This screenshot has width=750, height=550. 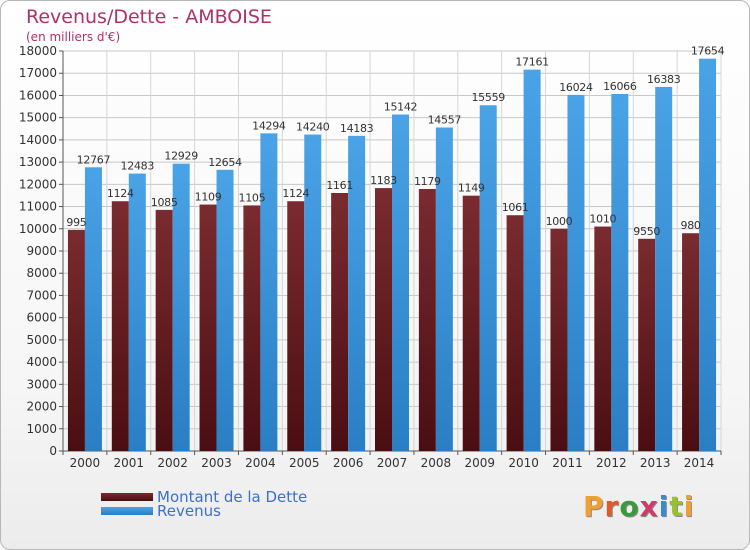 I want to click on data-label-dette: 1105, so click(x=252, y=197).